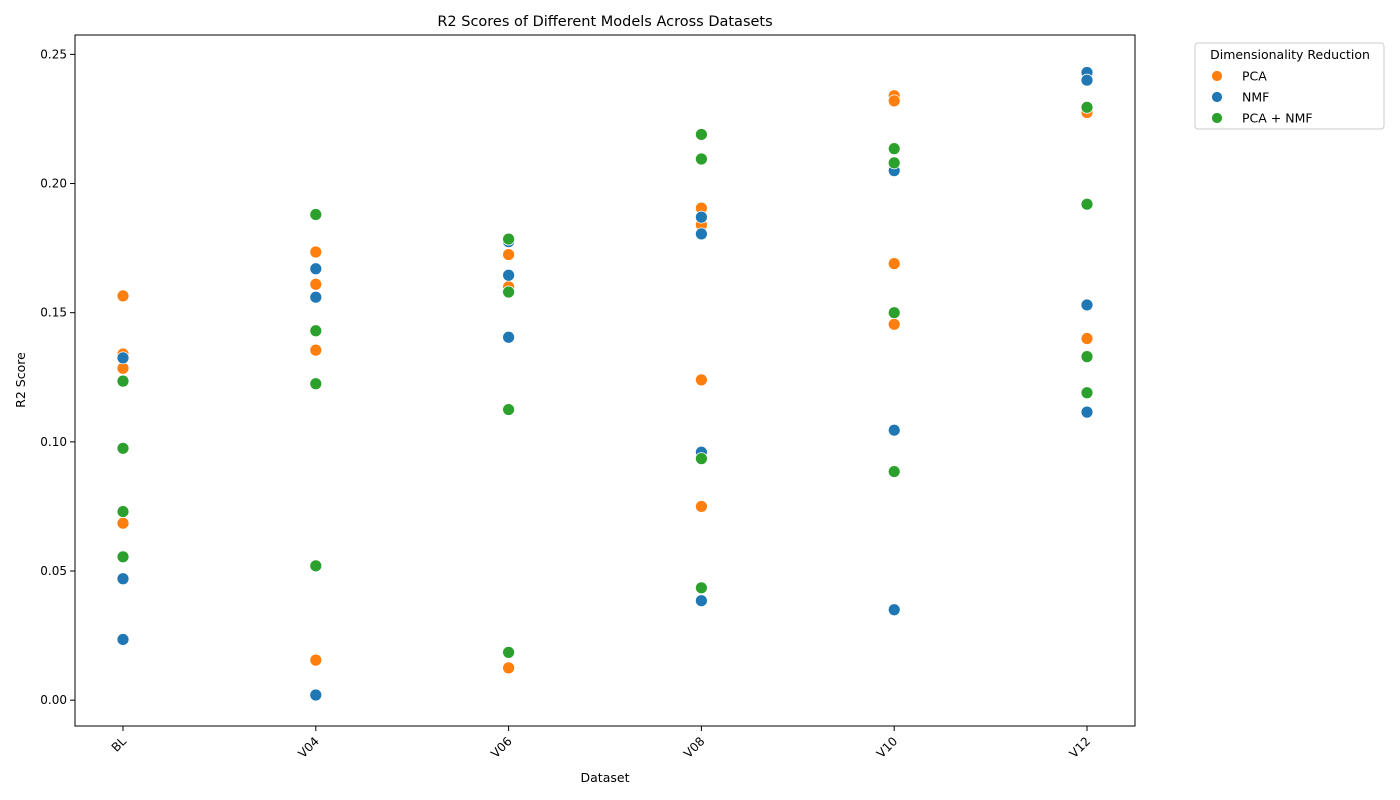 Image resolution: width=1400 pixels, height=800 pixels. What do you see at coordinates (20, 380) in the screenshot?
I see `y-axis-label: R2 Score` at bounding box center [20, 380].